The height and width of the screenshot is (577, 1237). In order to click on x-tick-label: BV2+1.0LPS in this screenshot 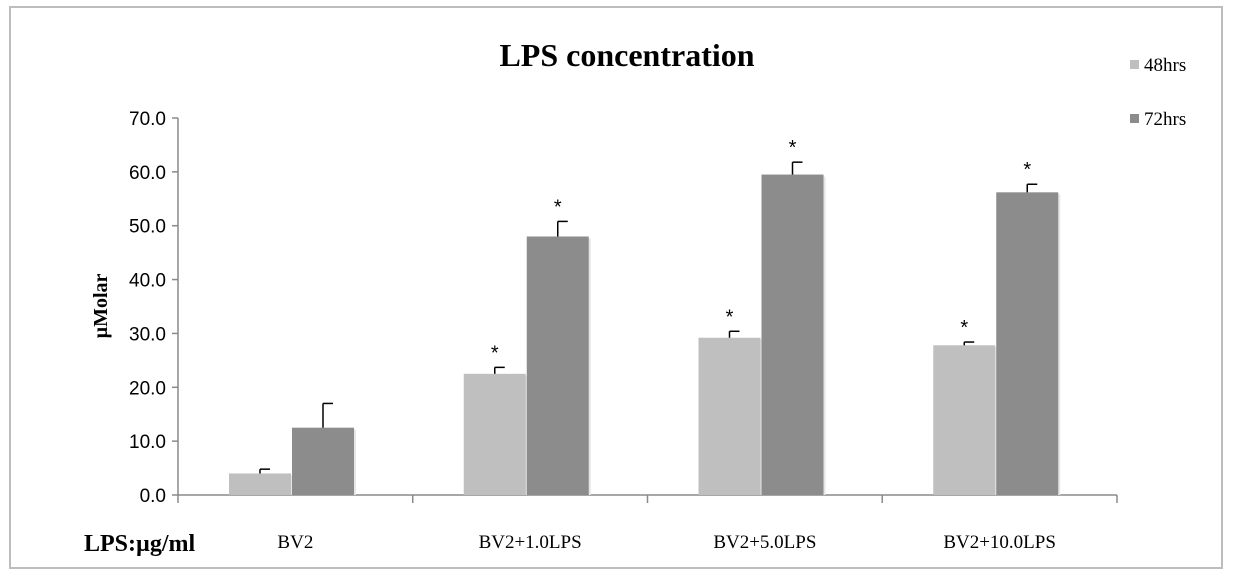, I will do `click(530, 542)`.